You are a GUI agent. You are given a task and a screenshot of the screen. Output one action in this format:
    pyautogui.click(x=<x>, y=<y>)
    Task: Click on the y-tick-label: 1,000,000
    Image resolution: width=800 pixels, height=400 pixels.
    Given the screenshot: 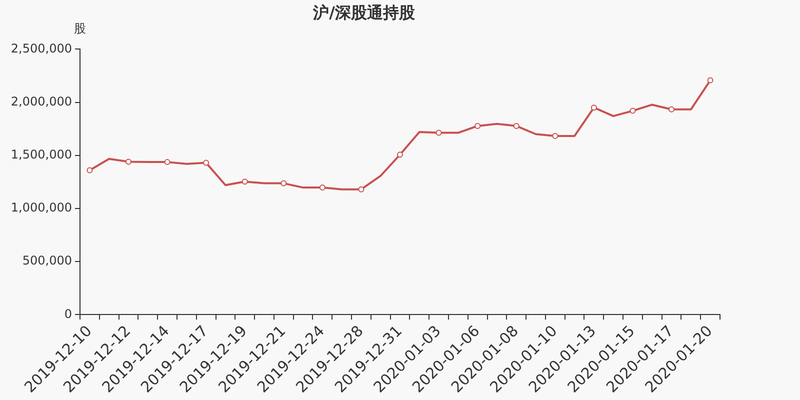 What is the action you would take?
    pyautogui.click(x=41, y=207)
    